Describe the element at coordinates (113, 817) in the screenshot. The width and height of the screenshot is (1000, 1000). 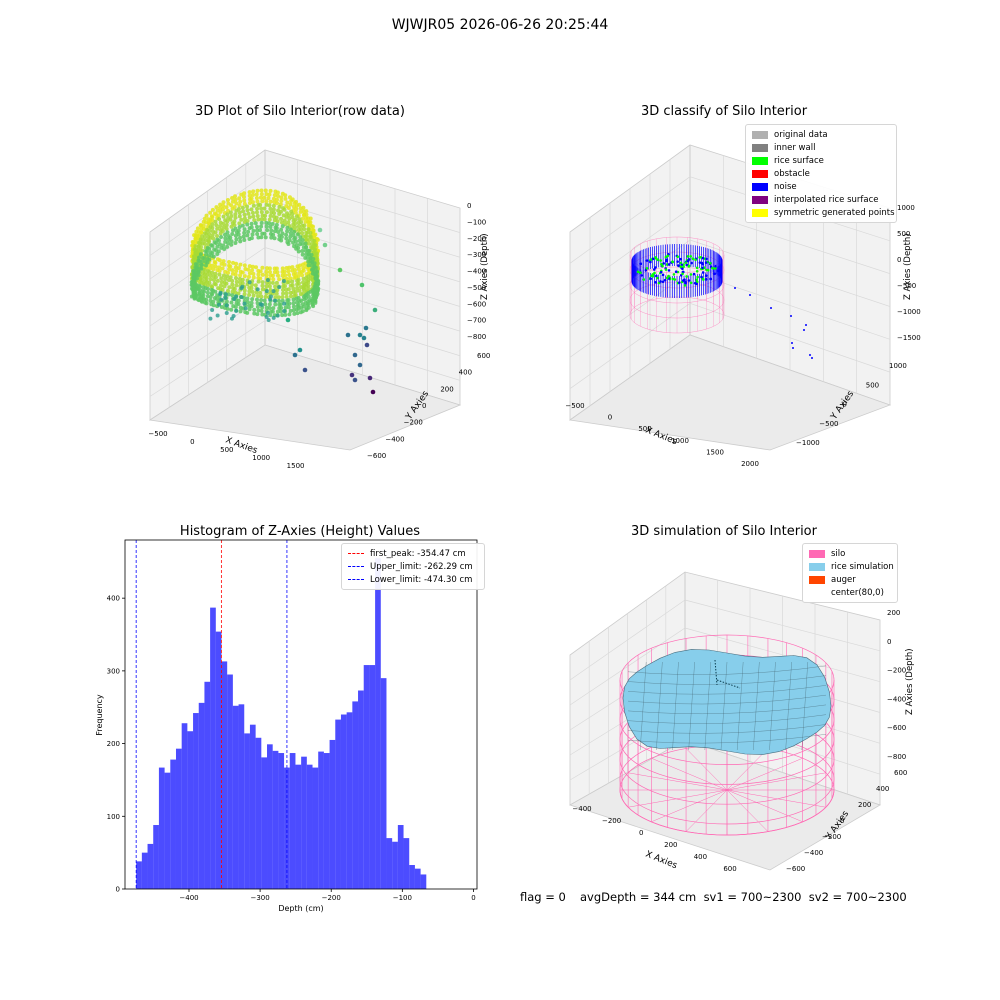
I see `y-tick-label: 100` at that location.